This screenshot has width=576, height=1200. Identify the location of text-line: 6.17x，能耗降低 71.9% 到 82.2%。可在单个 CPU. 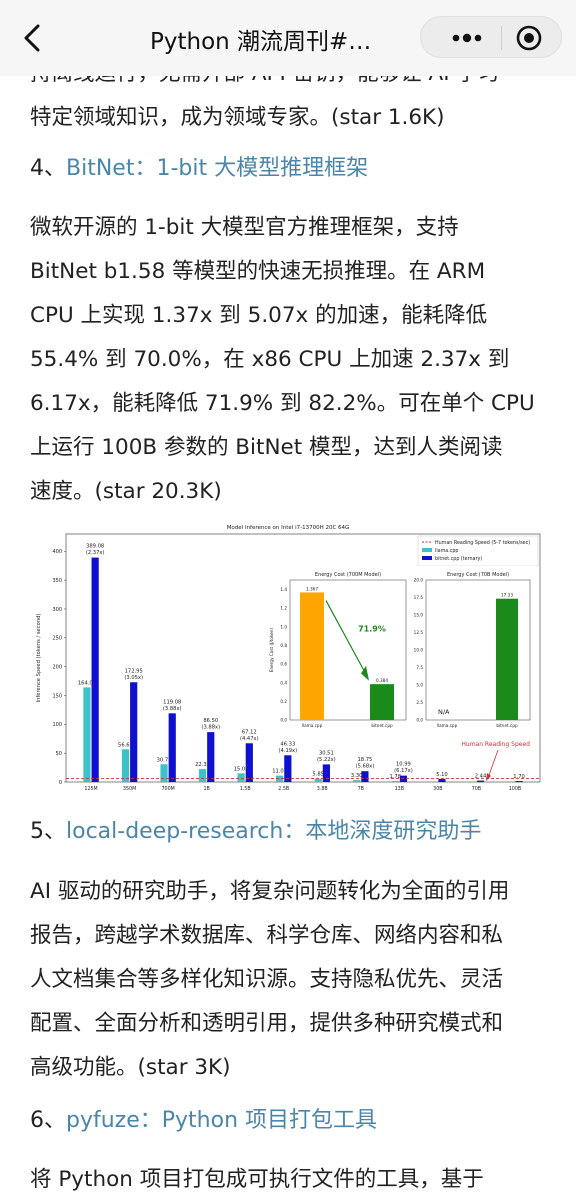
(282, 403).